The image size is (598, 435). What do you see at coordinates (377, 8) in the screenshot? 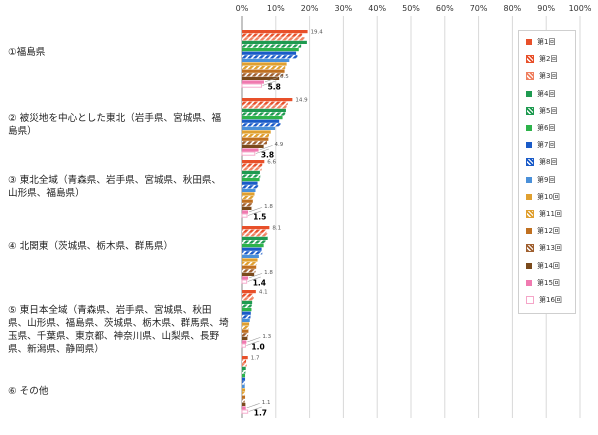
I see `x-tick-label: 40%` at bounding box center [377, 8].